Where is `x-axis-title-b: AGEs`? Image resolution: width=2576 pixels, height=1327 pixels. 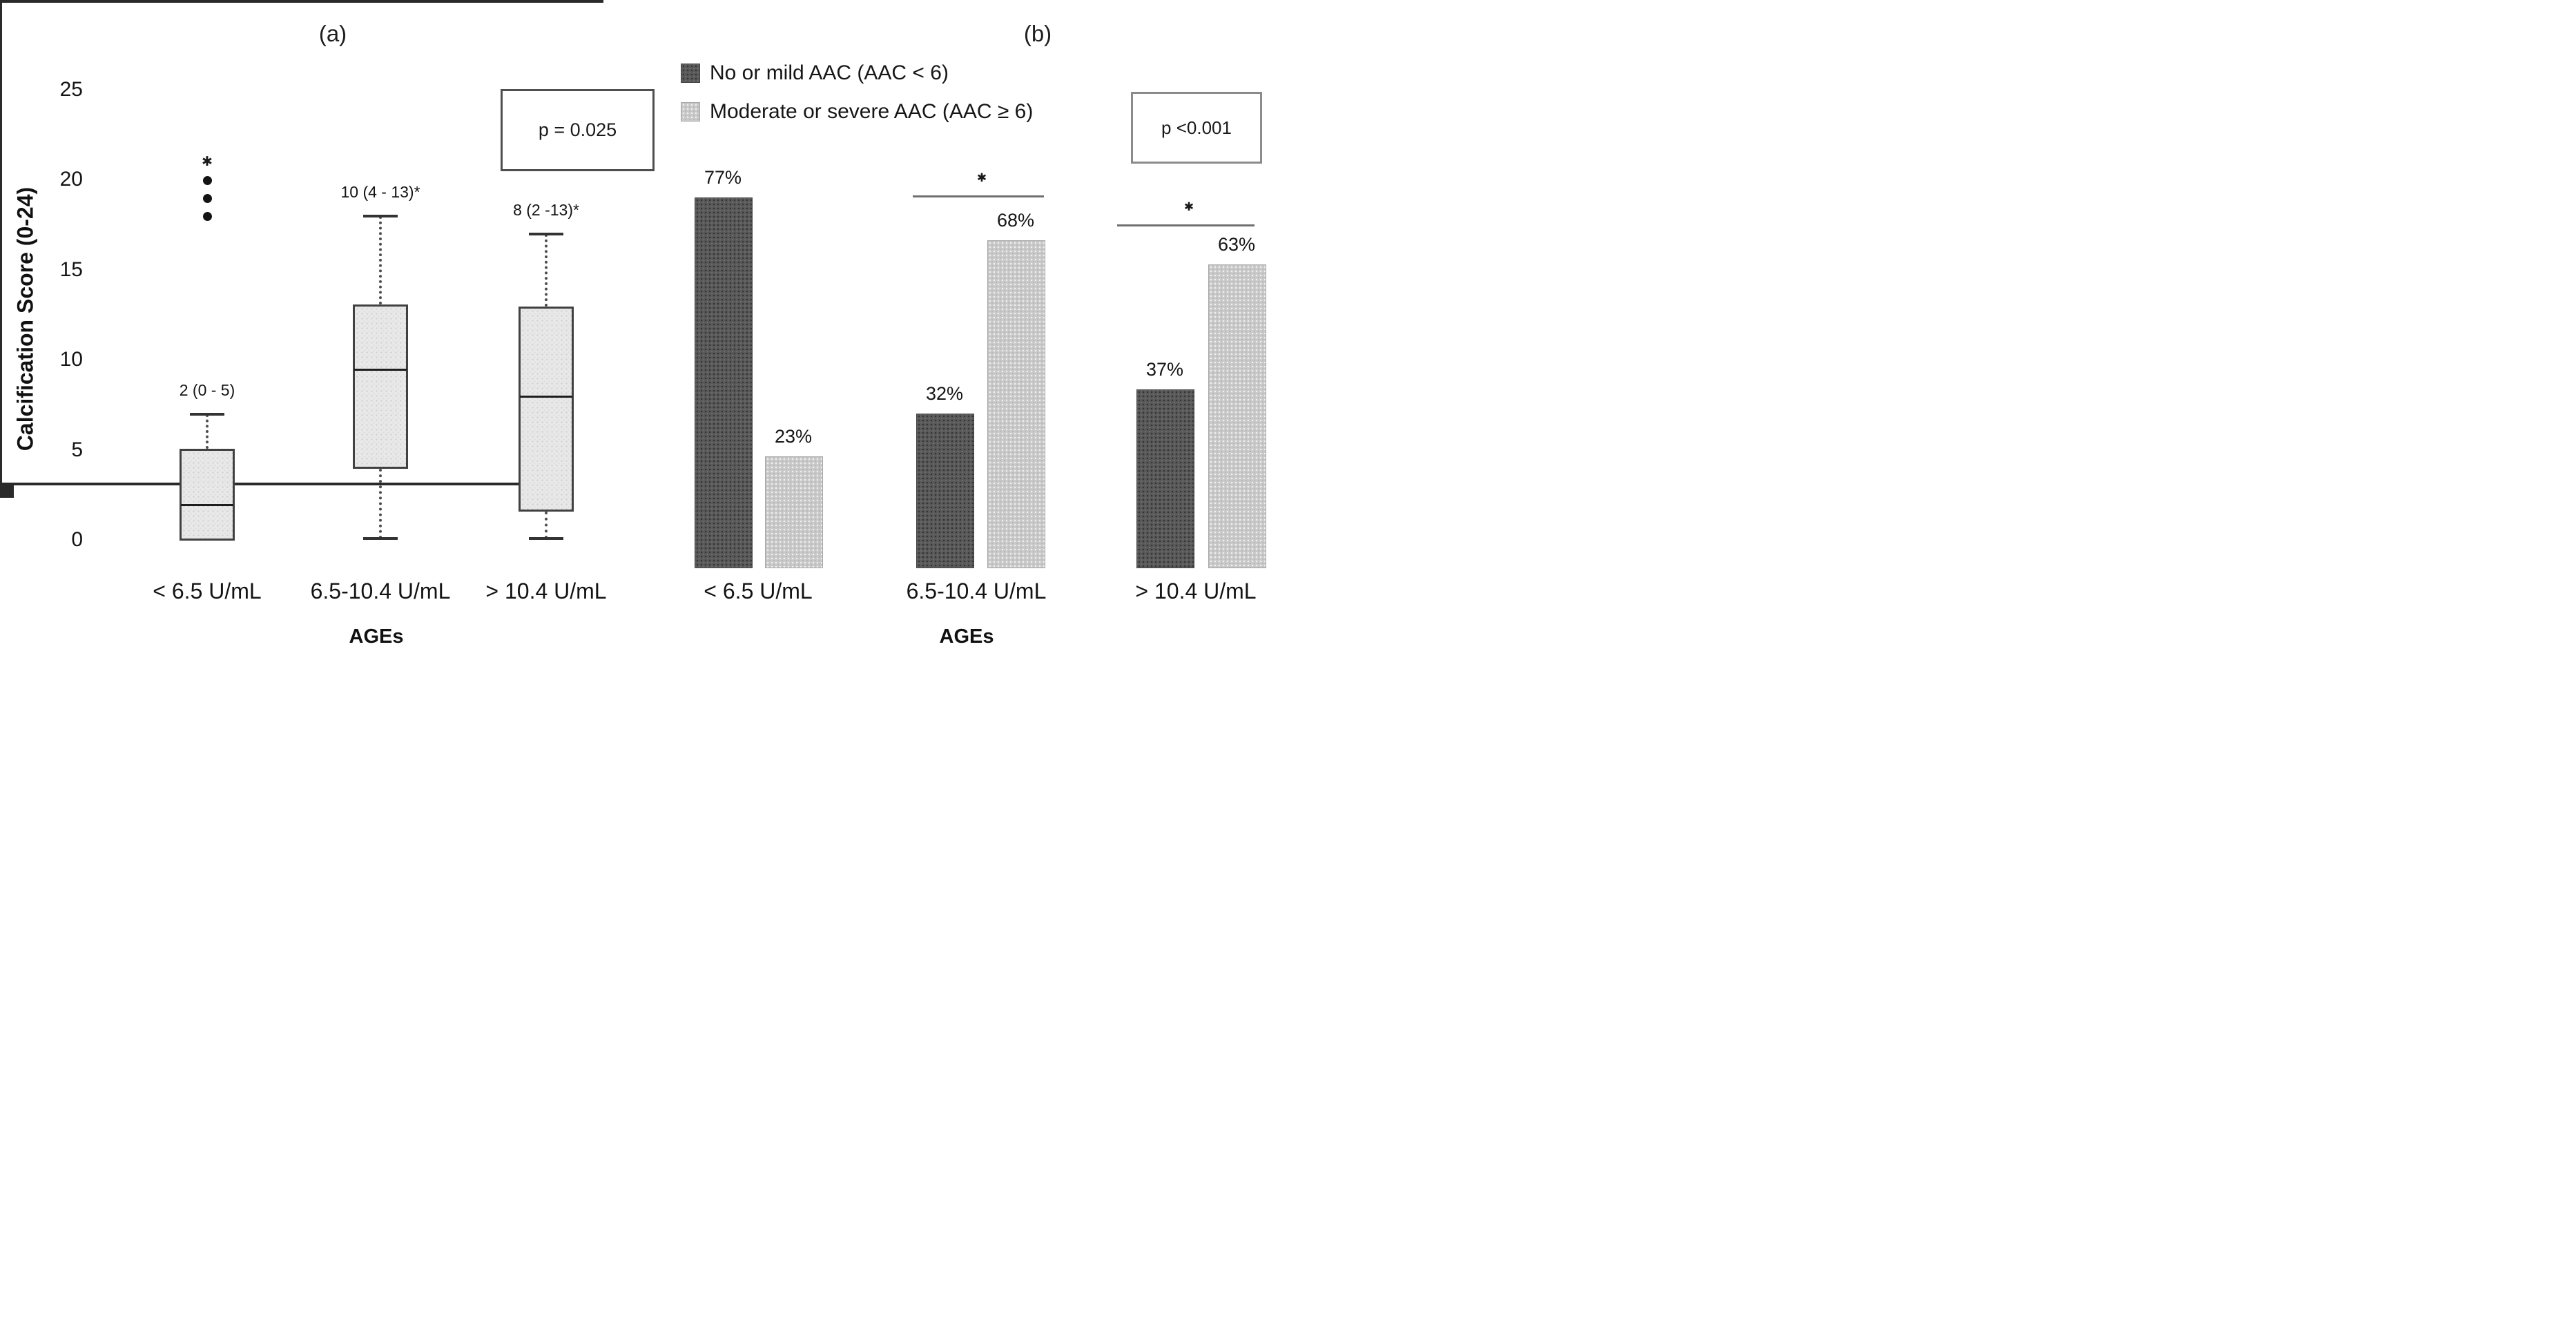
x-axis-title-b: AGEs is located at coordinates (967, 637).